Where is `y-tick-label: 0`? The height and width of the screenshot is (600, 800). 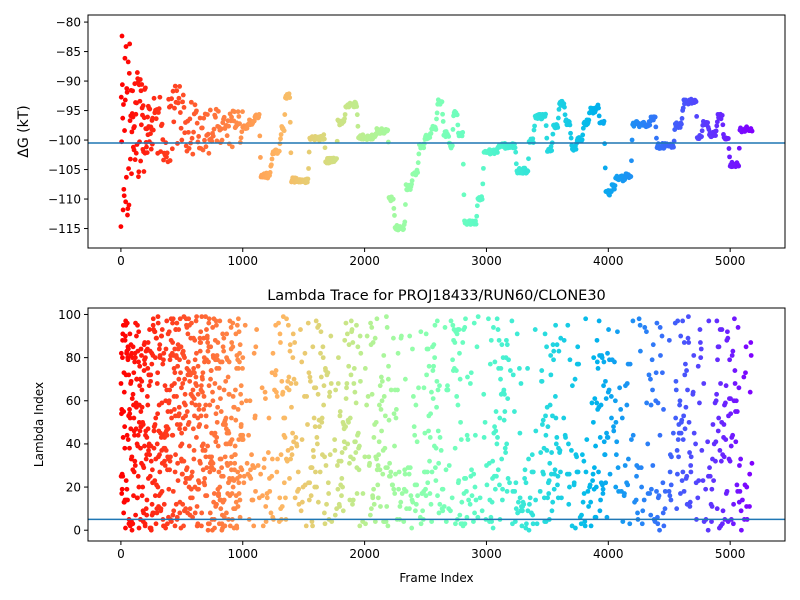 y-tick-label: 0 is located at coordinates (77, 531).